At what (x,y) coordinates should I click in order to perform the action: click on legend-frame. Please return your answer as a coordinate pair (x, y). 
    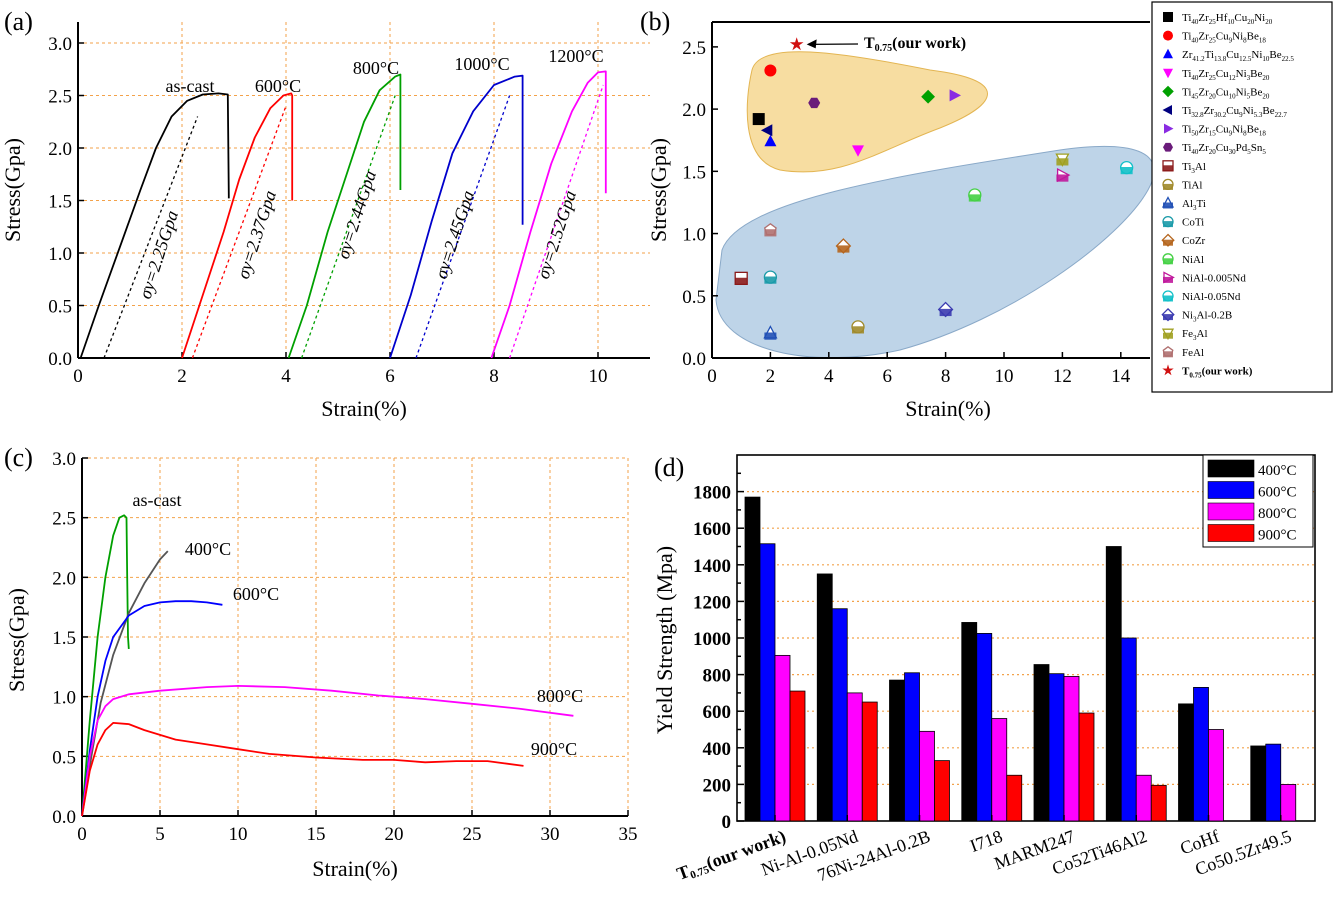
    Looking at the image, I should click on (1242, 197).